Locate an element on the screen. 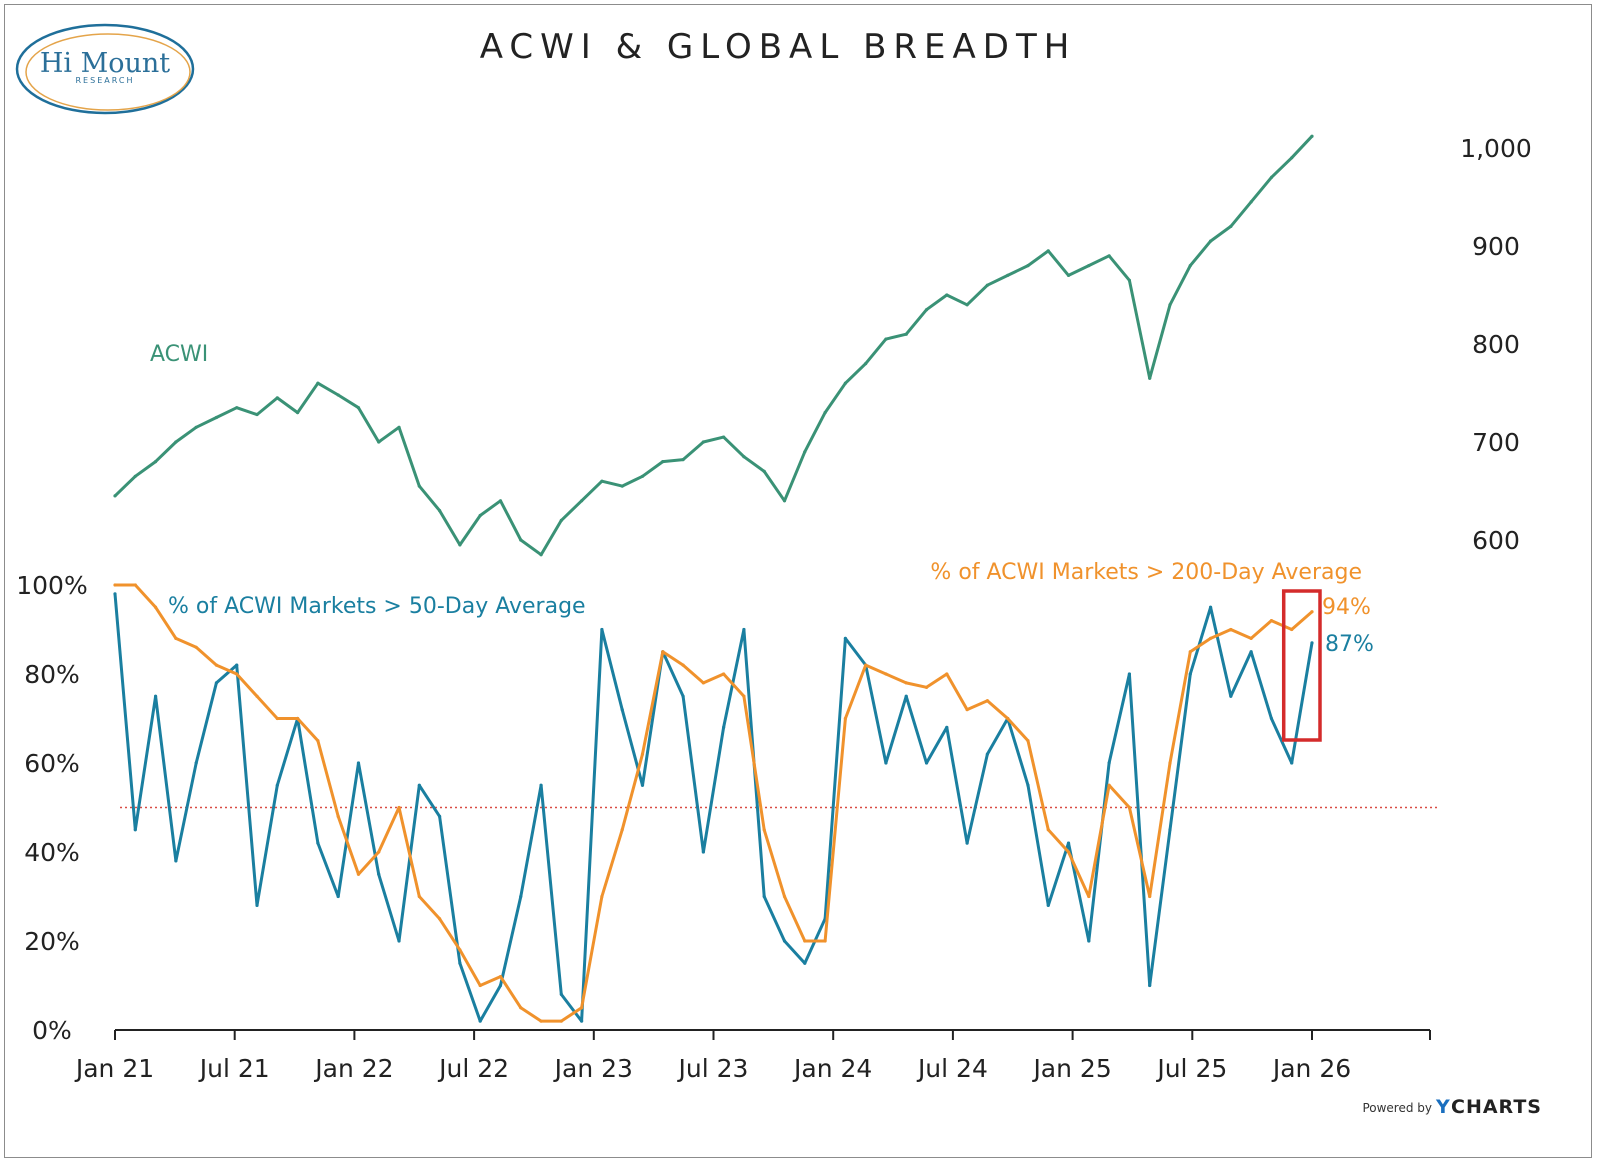  y-tick-label-breadth: 0% is located at coordinates (52, 1030).